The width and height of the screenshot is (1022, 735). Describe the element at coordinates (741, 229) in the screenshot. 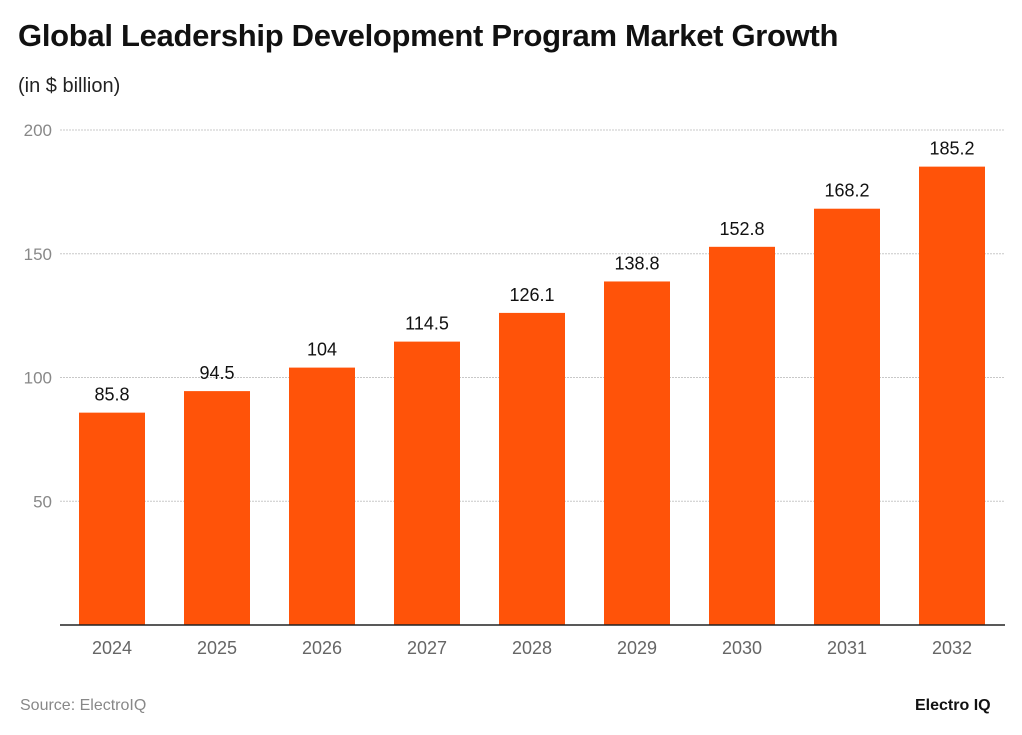

I see `data-label: 152.8` at that location.